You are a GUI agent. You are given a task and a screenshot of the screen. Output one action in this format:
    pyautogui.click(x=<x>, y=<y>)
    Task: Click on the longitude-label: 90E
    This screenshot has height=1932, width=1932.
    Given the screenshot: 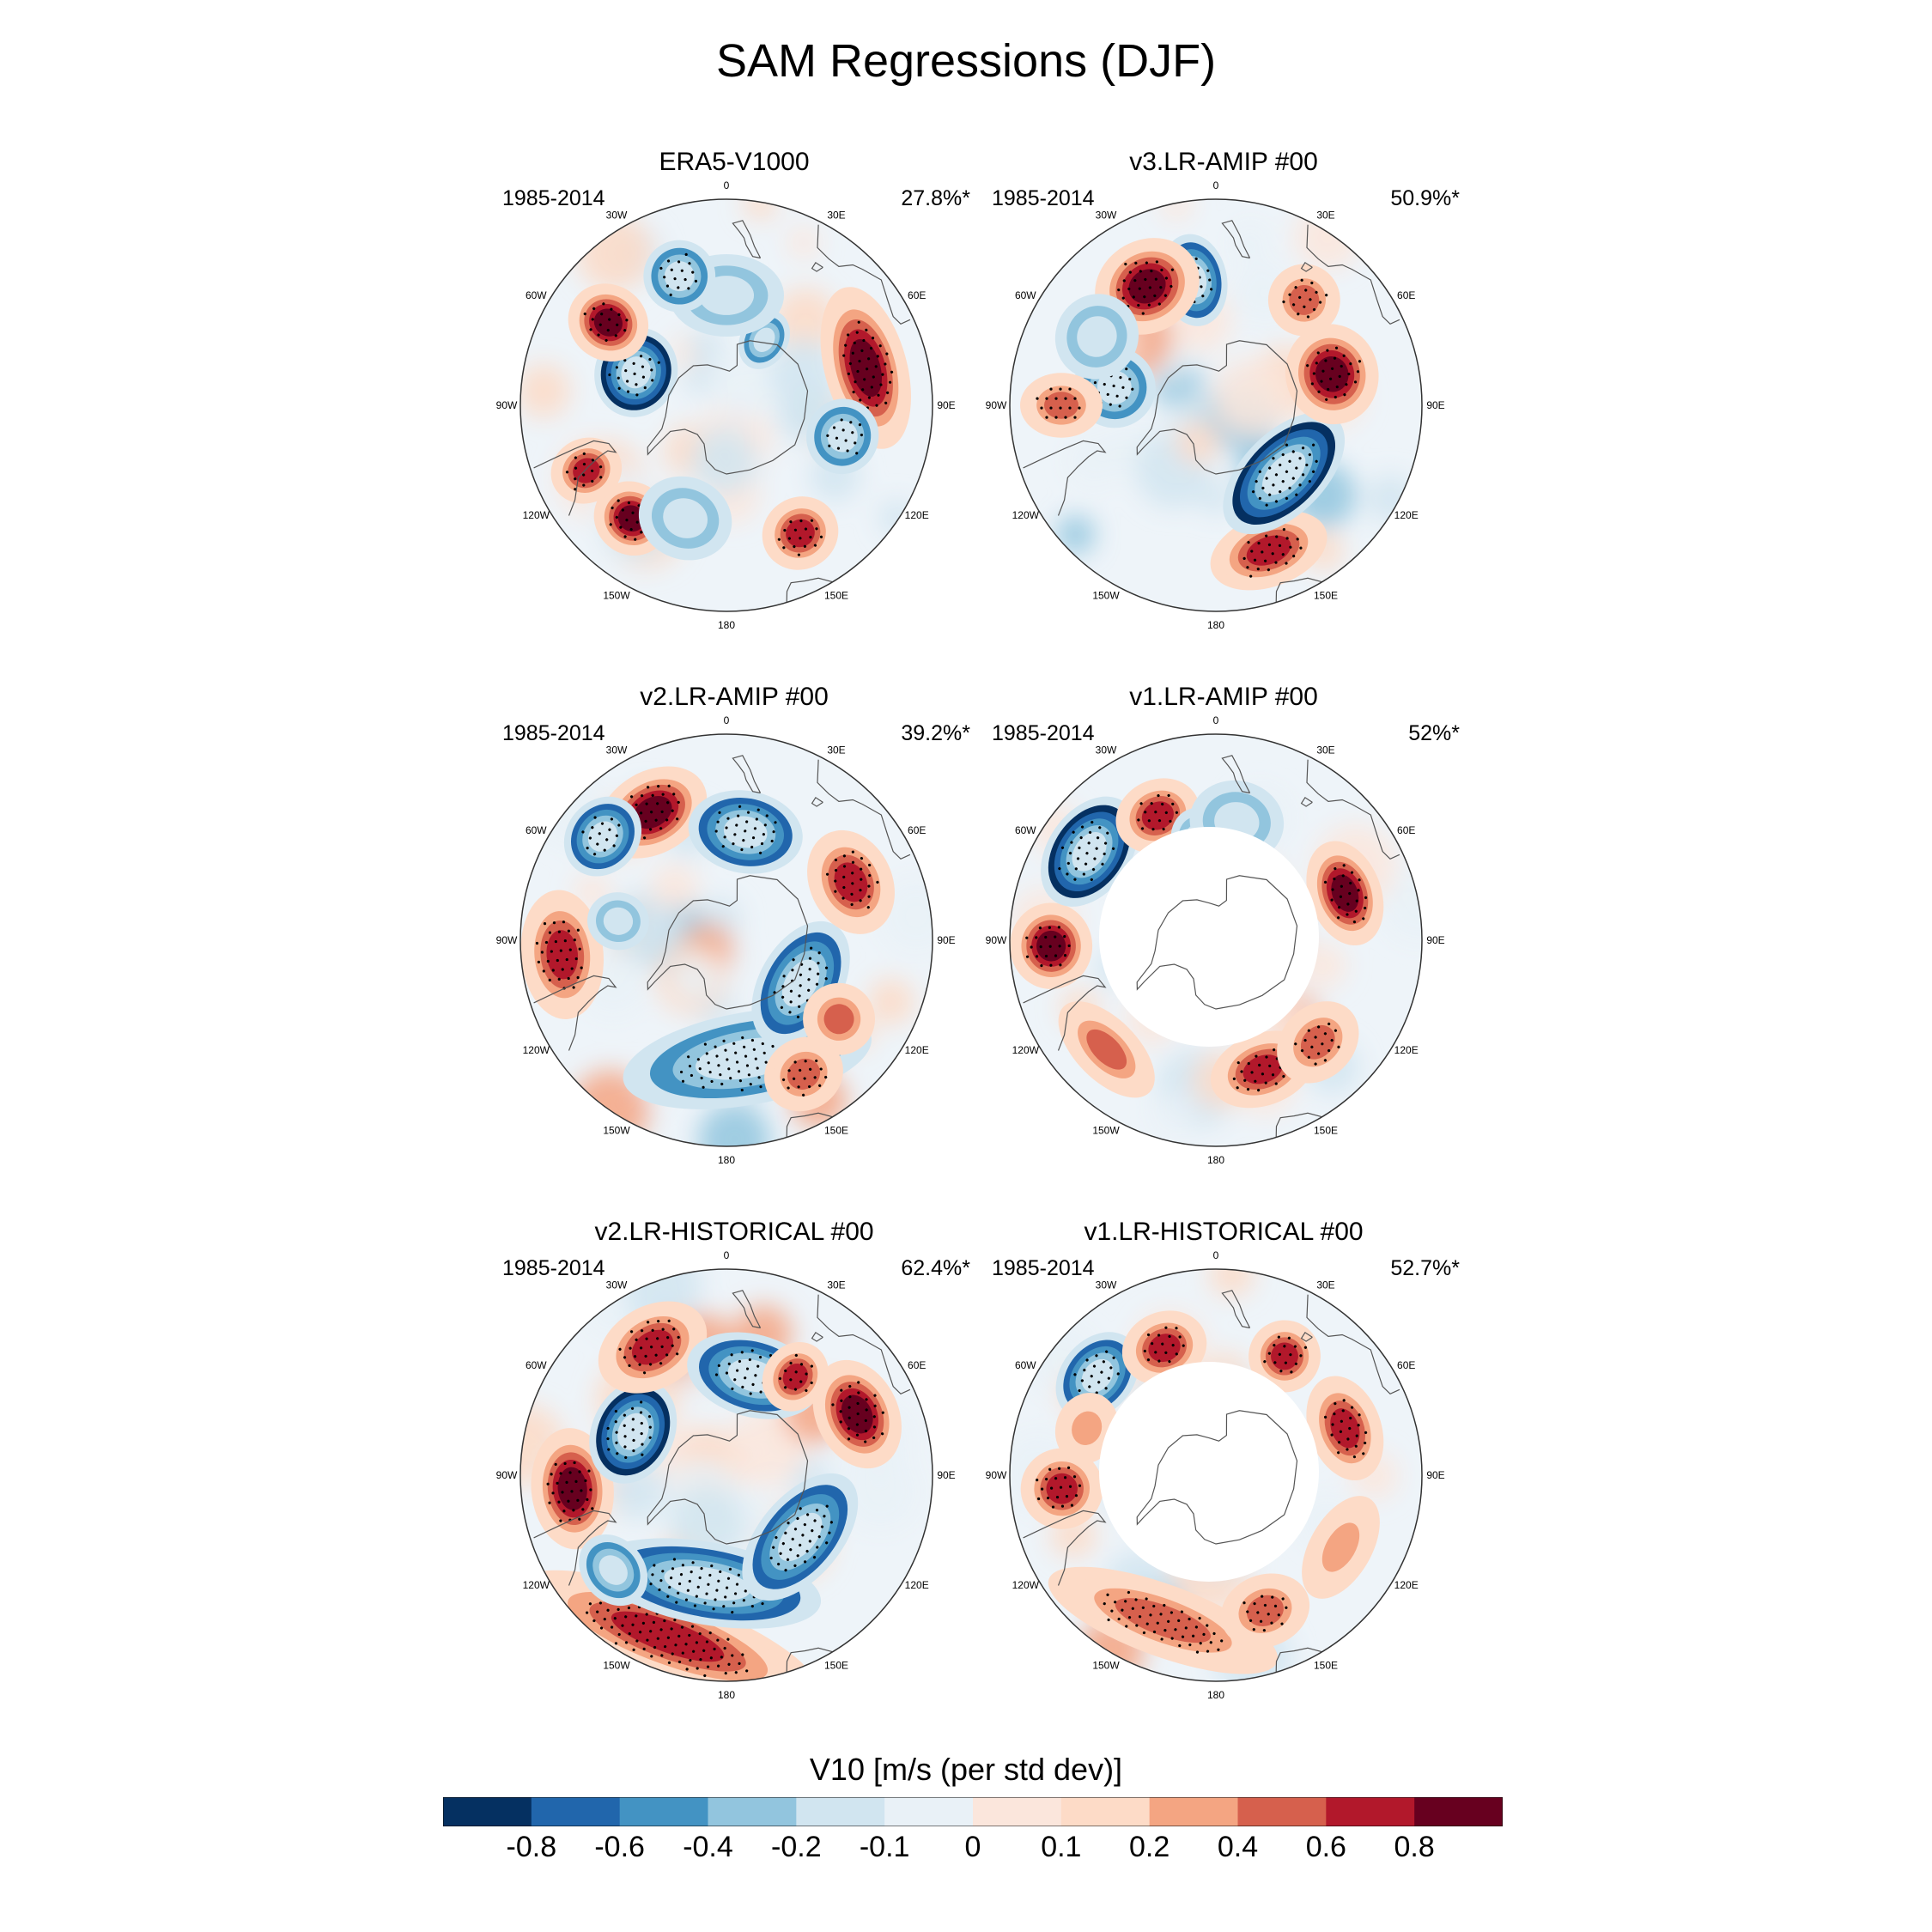 What is the action you would take?
    pyautogui.click(x=1435, y=405)
    